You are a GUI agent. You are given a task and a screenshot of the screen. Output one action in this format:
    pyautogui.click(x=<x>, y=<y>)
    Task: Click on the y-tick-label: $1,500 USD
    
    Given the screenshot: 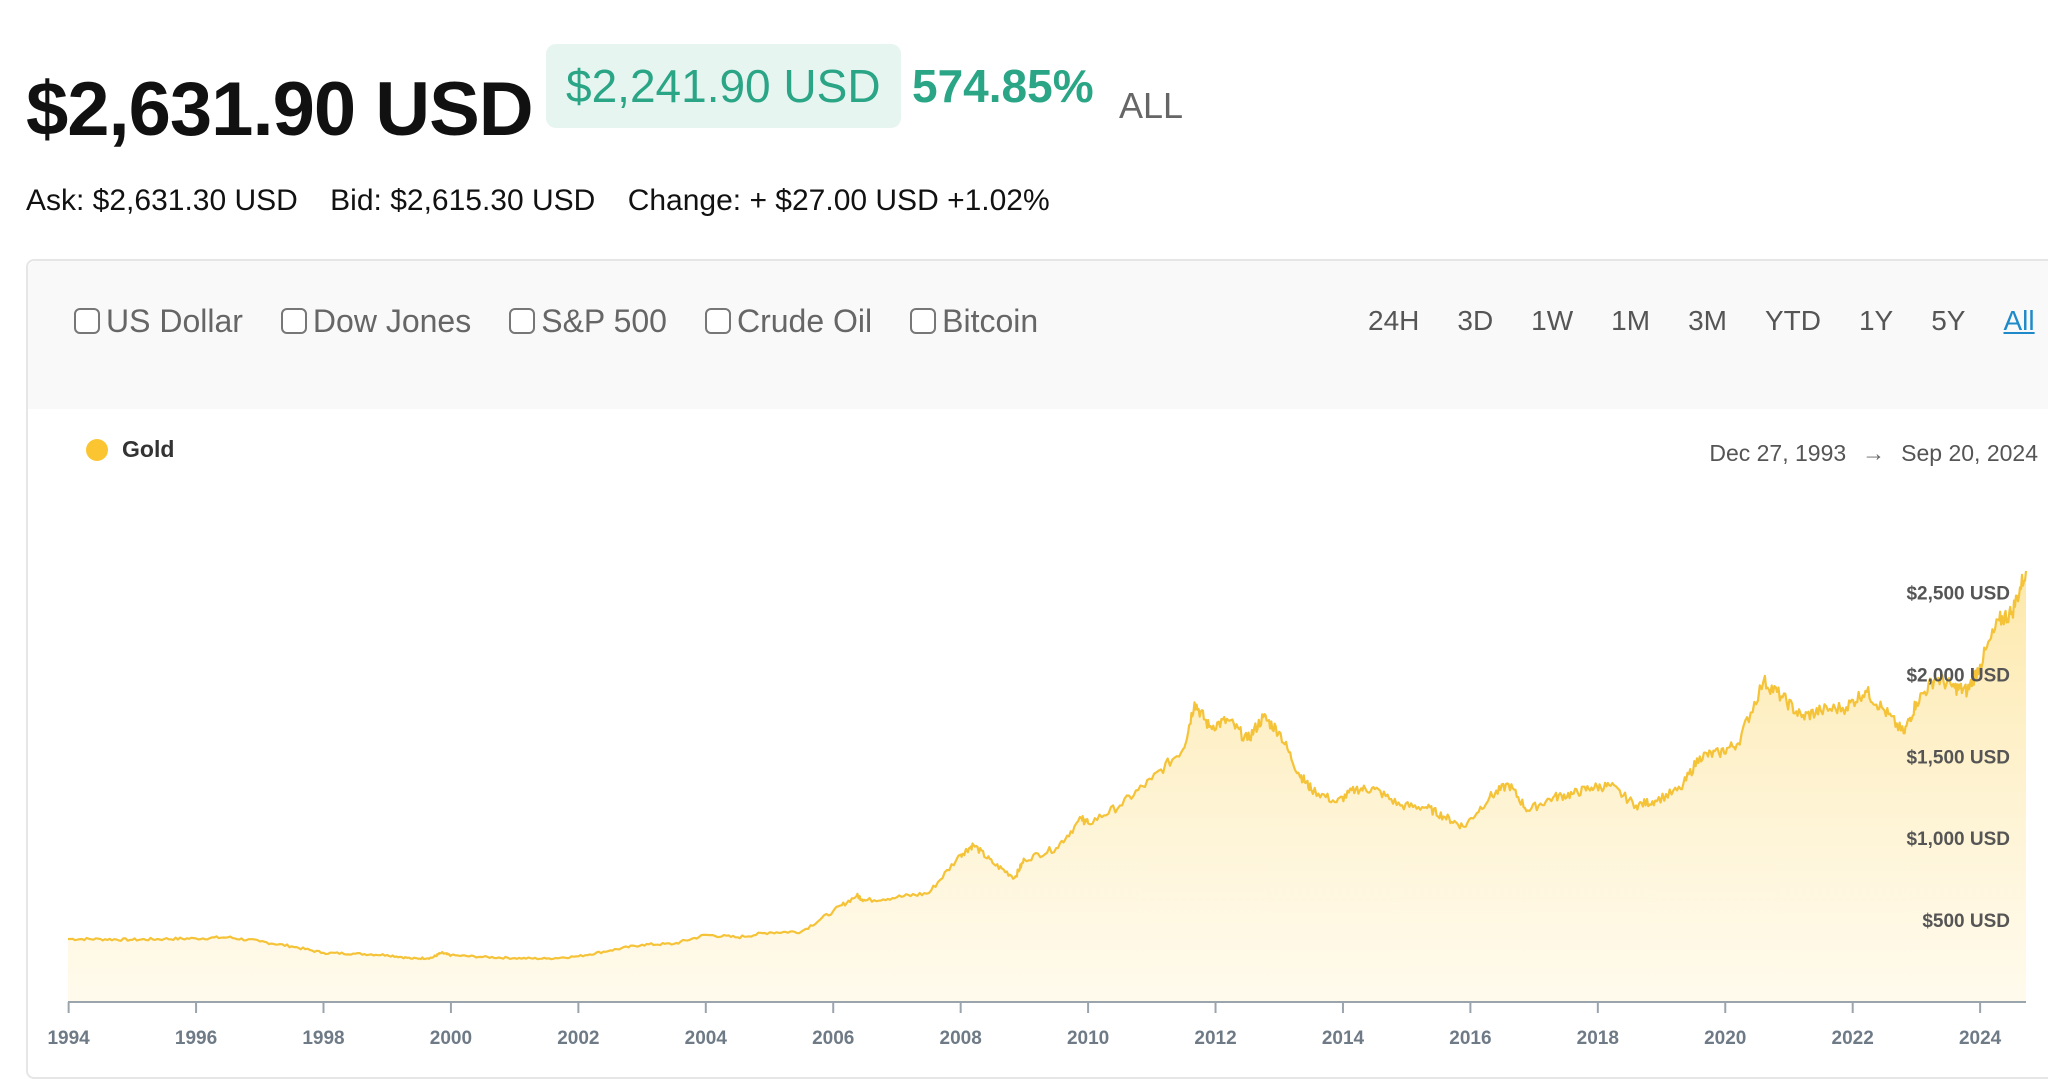 What is the action you would take?
    pyautogui.click(x=1958, y=757)
    